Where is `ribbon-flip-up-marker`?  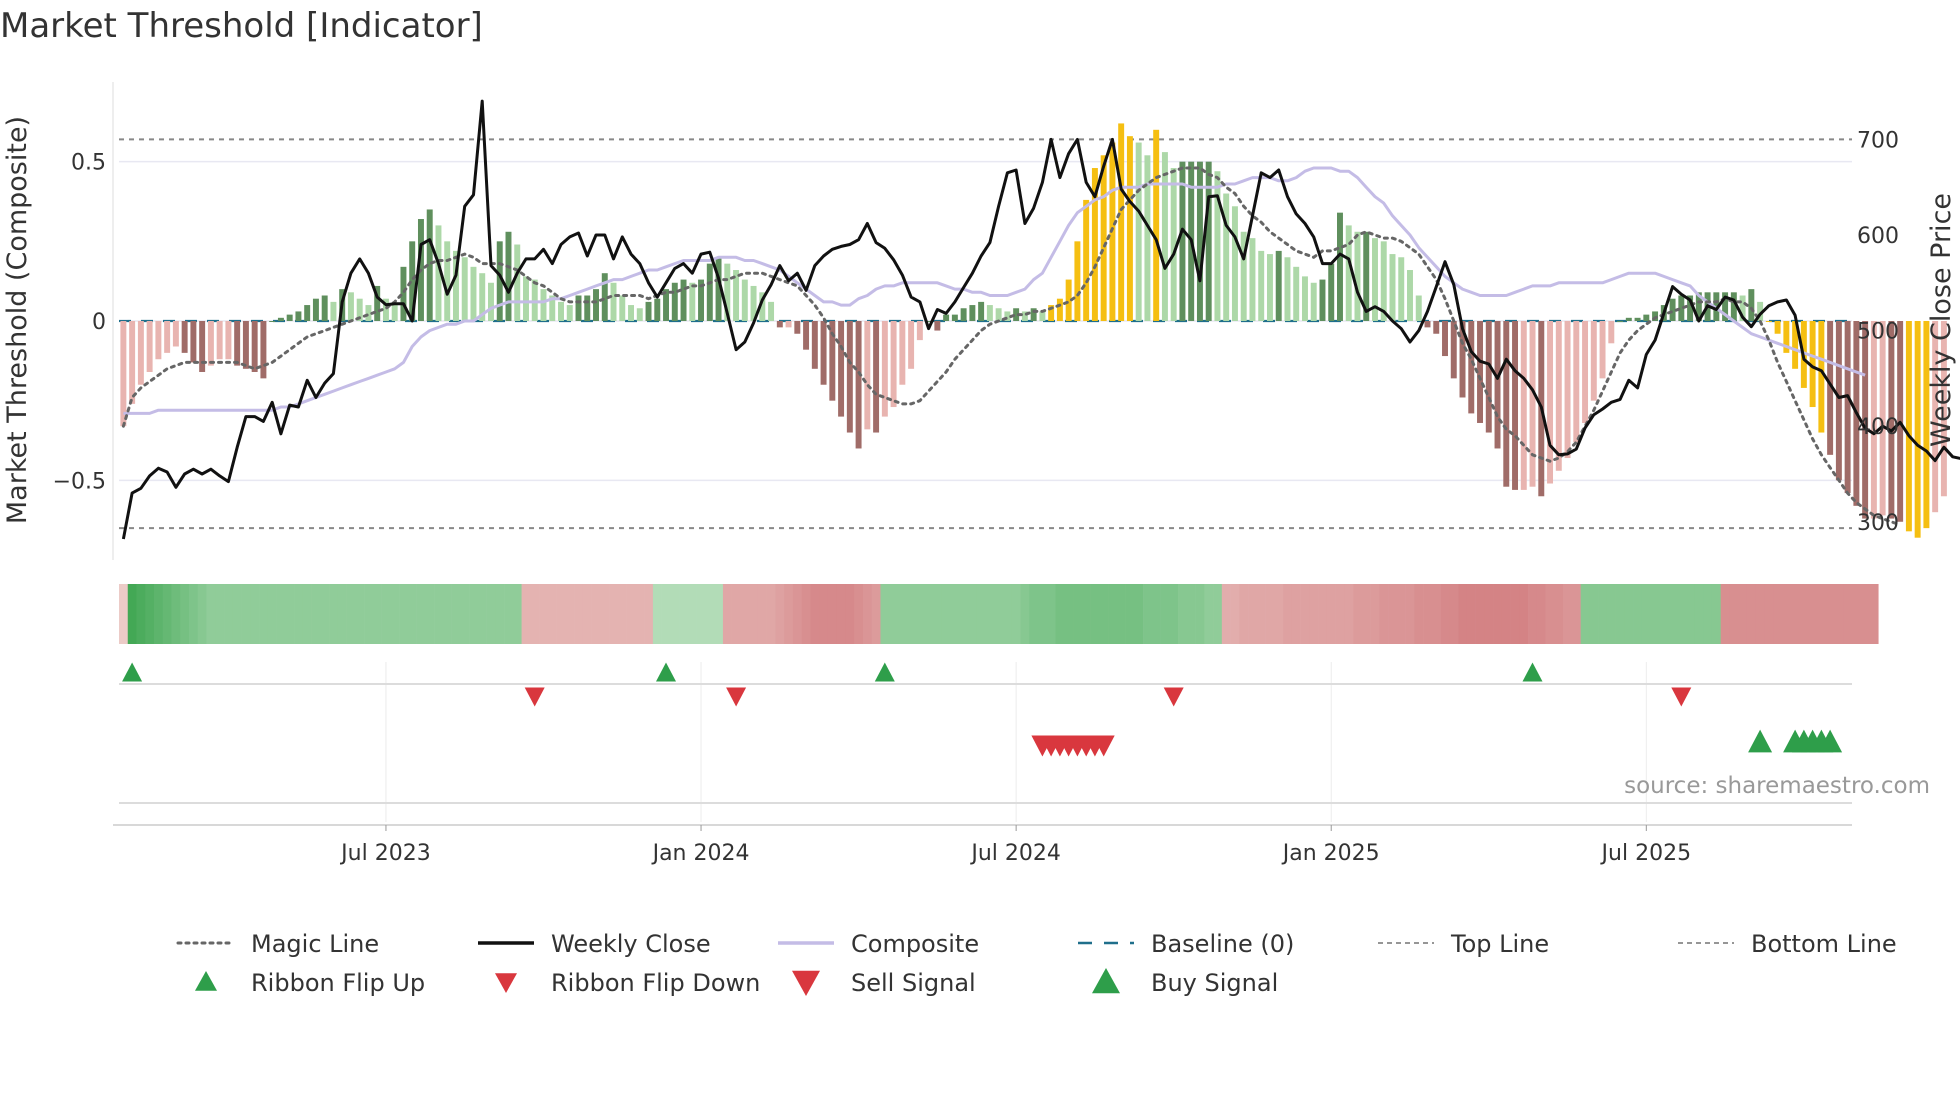 ribbon-flip-up-marker is located at coordinates (884, 672).